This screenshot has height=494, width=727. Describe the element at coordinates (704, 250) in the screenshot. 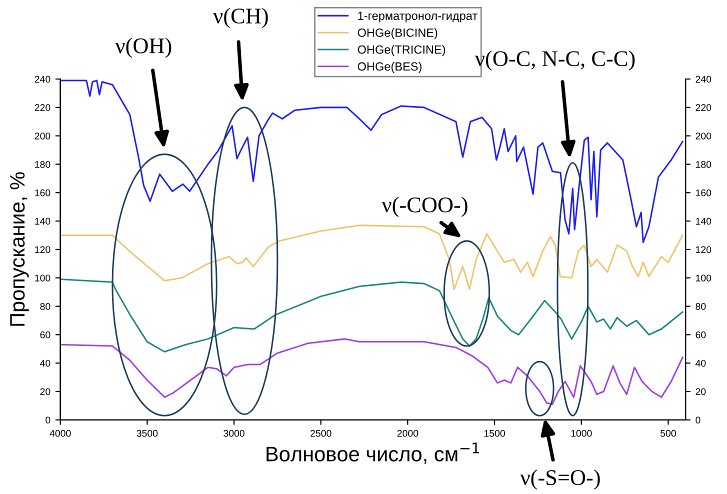

I see `y2-tick-label: 120` at that location.